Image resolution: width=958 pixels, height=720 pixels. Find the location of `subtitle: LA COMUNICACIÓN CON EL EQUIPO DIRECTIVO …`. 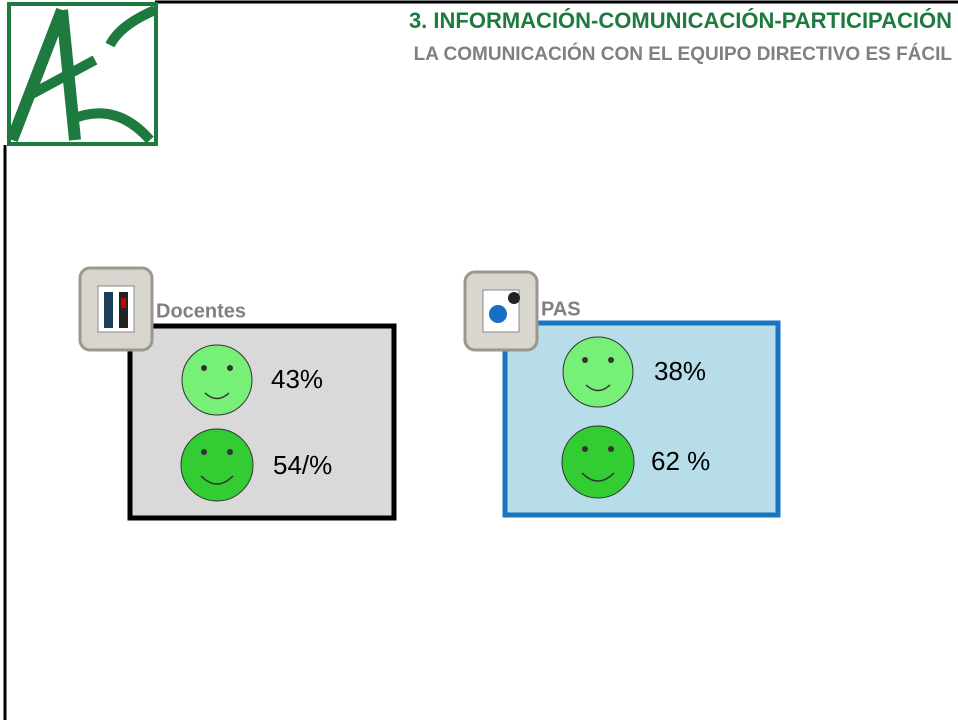

subtitle: LA COMUNICACIÓN CON EL EQUIPO DIRECTIVO … is located at coordinates (683, 54).